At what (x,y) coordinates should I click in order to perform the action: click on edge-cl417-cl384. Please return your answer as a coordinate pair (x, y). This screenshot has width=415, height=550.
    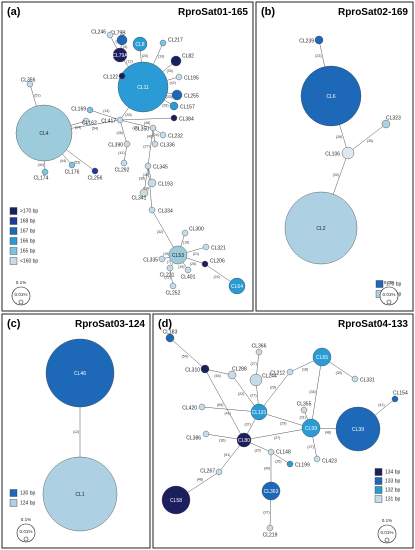
    Looking at the image, I should click on (147, 119).